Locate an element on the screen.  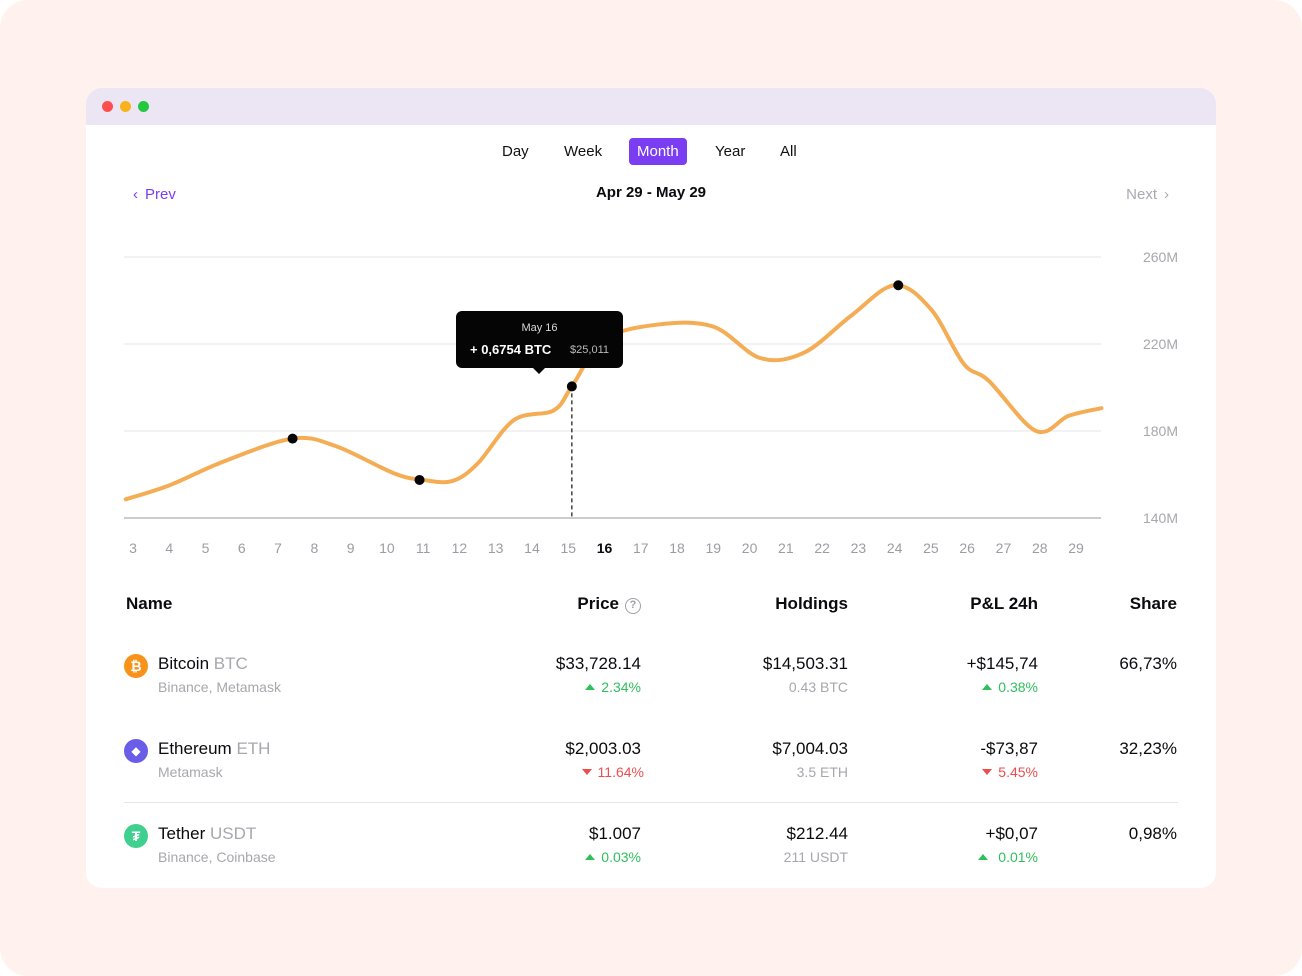
window-titlebar is located at coordinates (651, 106).